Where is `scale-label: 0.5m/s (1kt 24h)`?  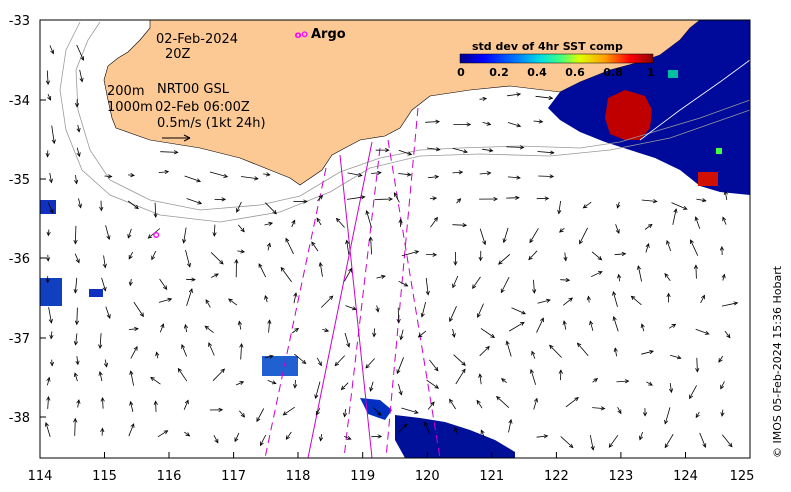 scale-label: 0.5m/s (1kt 24h) is located at coordinates (211, 123).